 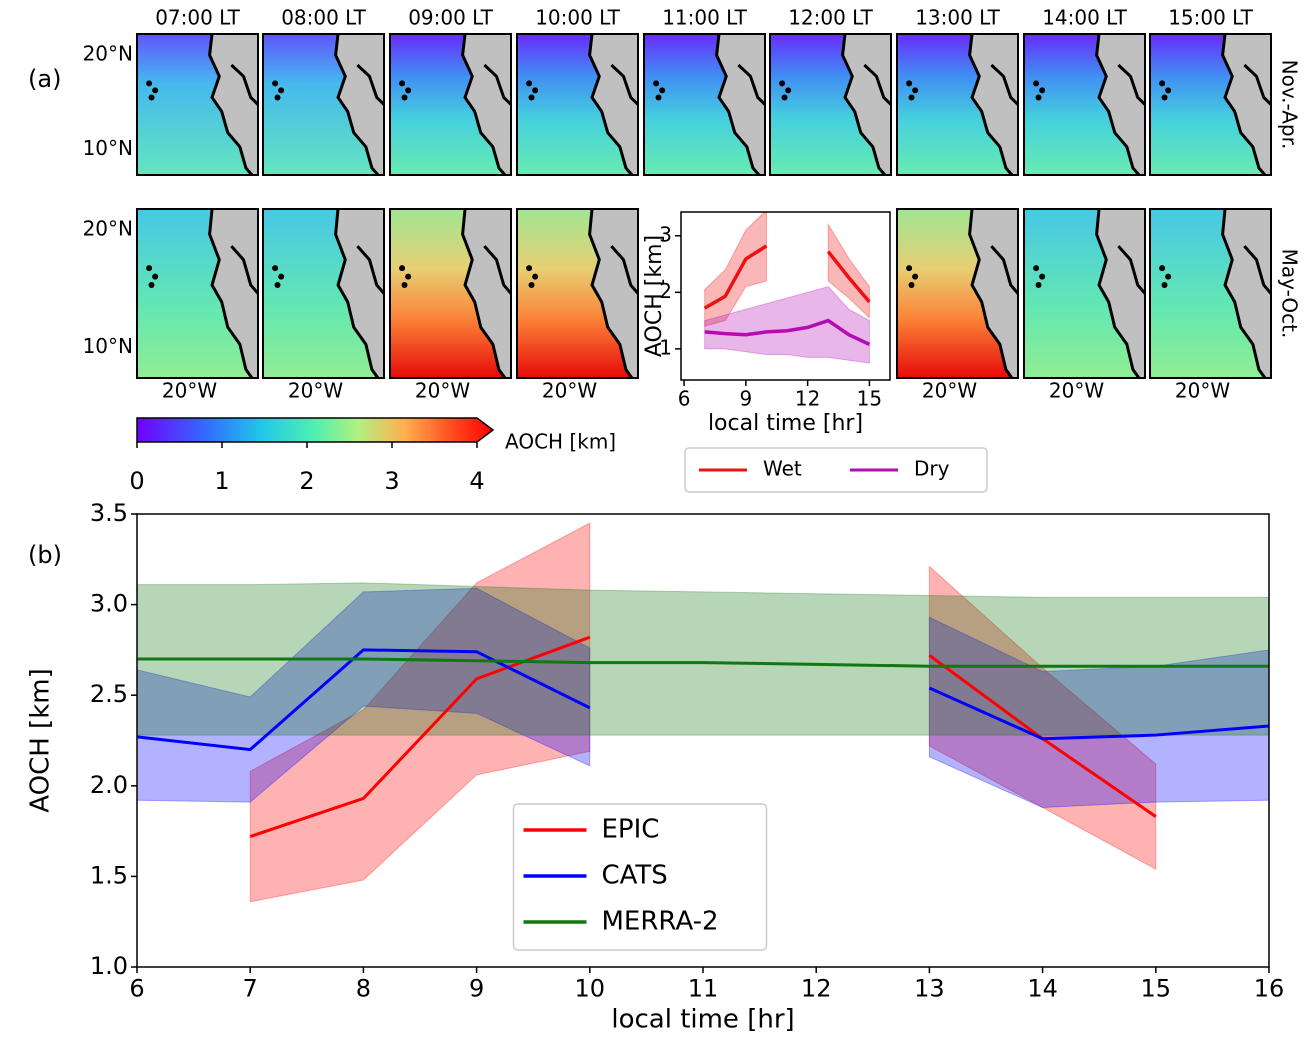 I want to click on colorbar-tick-label: 2, so click(x=306, y=481).